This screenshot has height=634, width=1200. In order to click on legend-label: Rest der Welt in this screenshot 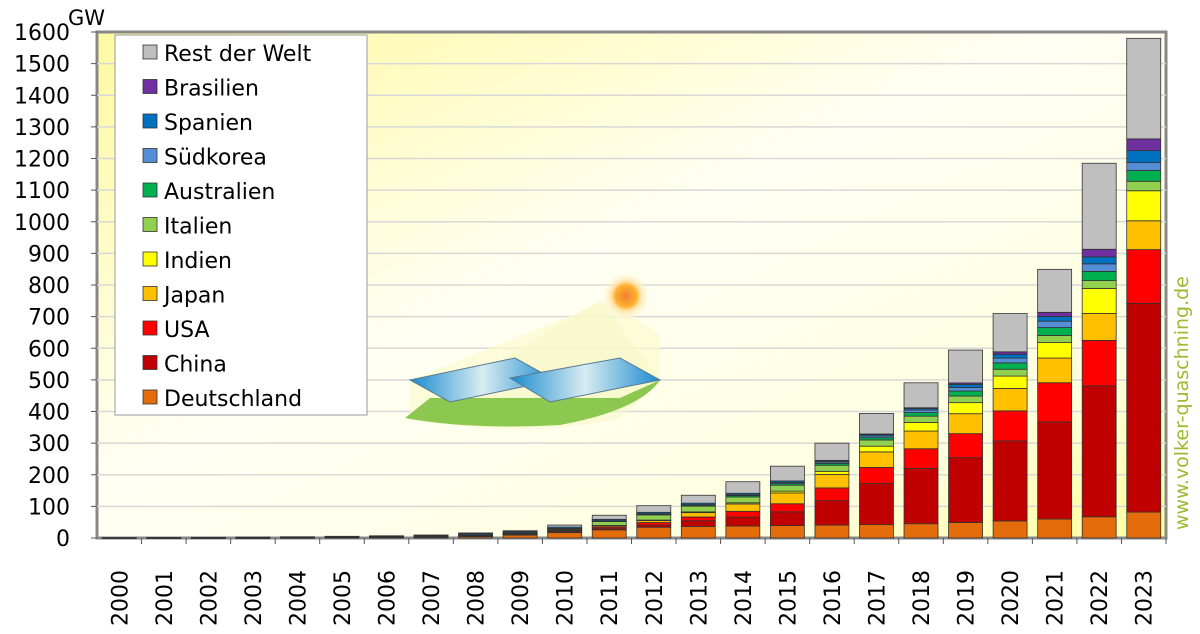, I will do `click(238, 54)`.